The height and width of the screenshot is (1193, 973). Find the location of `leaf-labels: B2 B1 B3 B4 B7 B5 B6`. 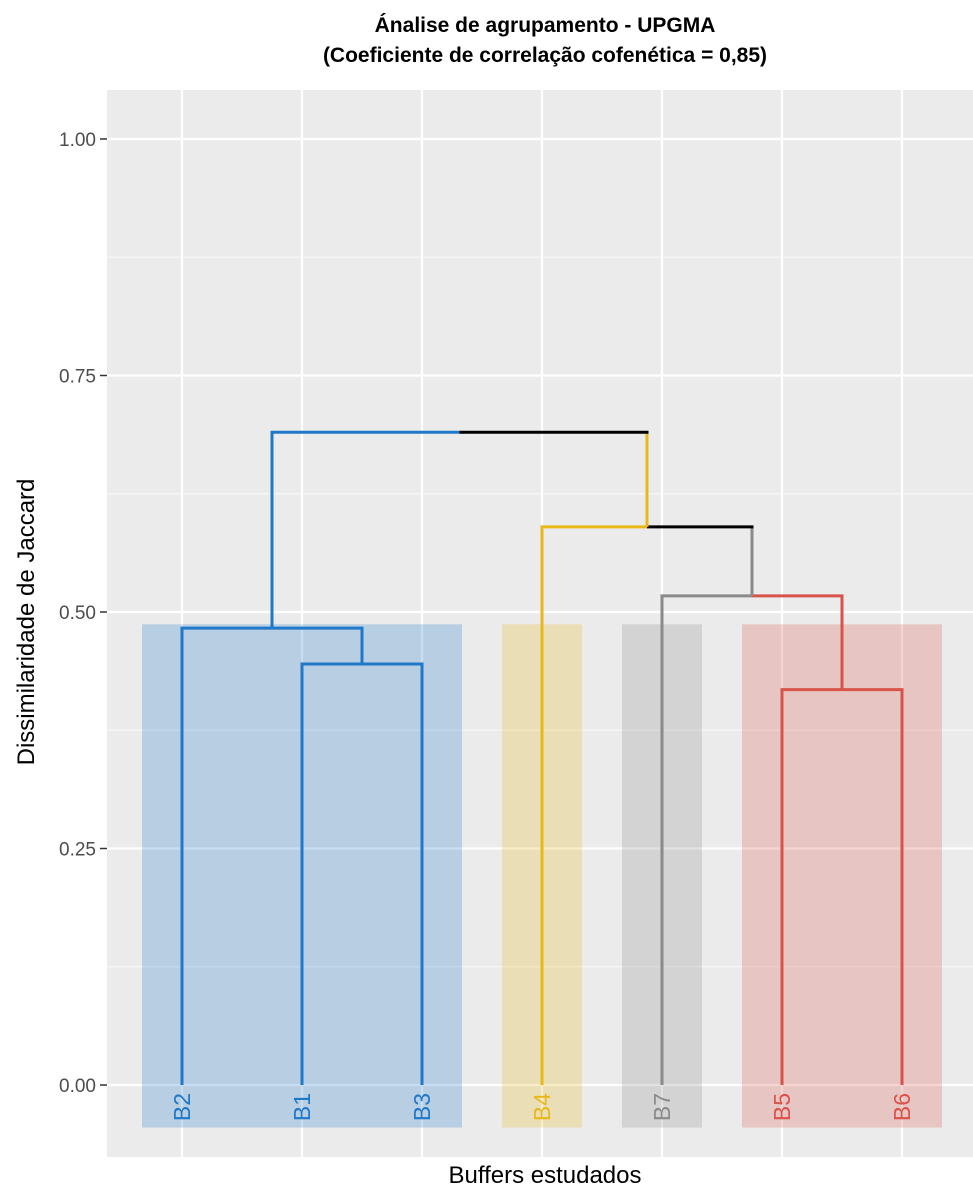

leaf-labels: B2 B1 B3 B4 B7 B5 B6 is located at coordinates (542, 1107).